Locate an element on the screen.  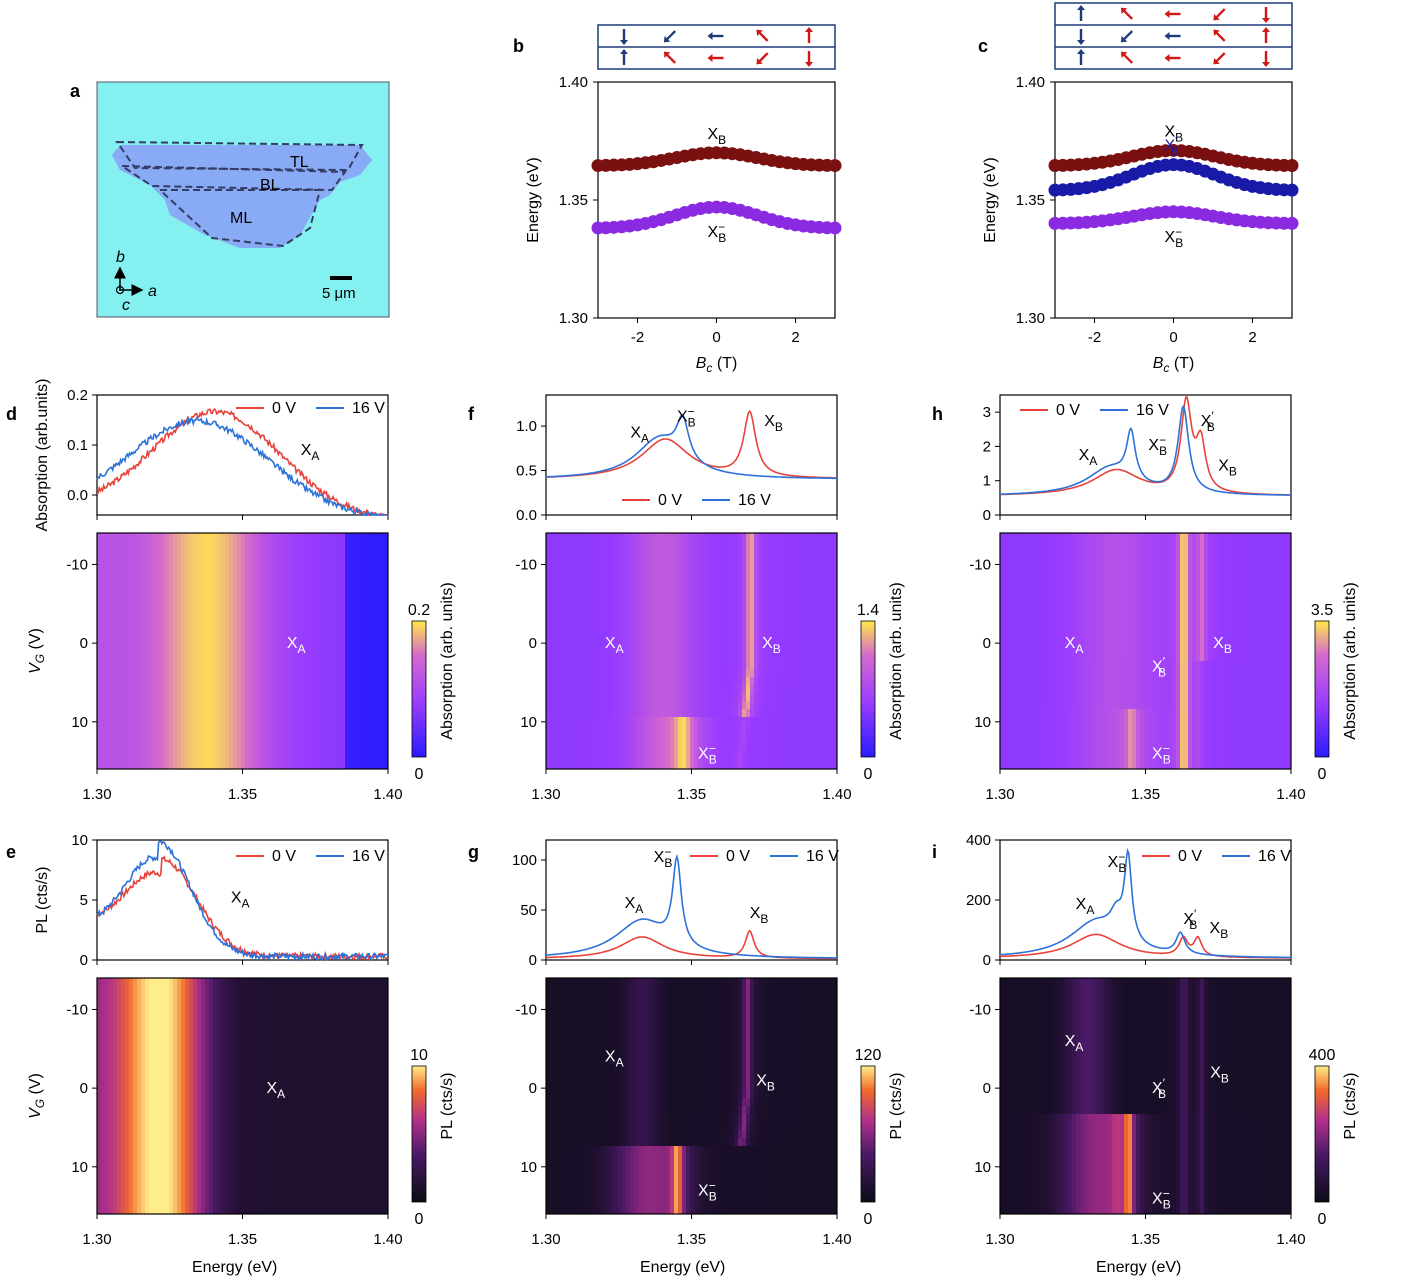
panel-b: 1.301.351.40-2 0 2Bc (T)Energy (eV)XBX− B is located at coordinates (683, 199).